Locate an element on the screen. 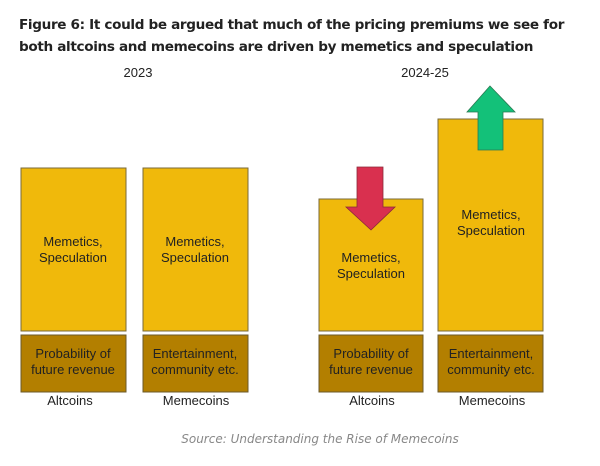 The image size is (600, 466). down-arrow-icon is located at coordinates (370, 198).